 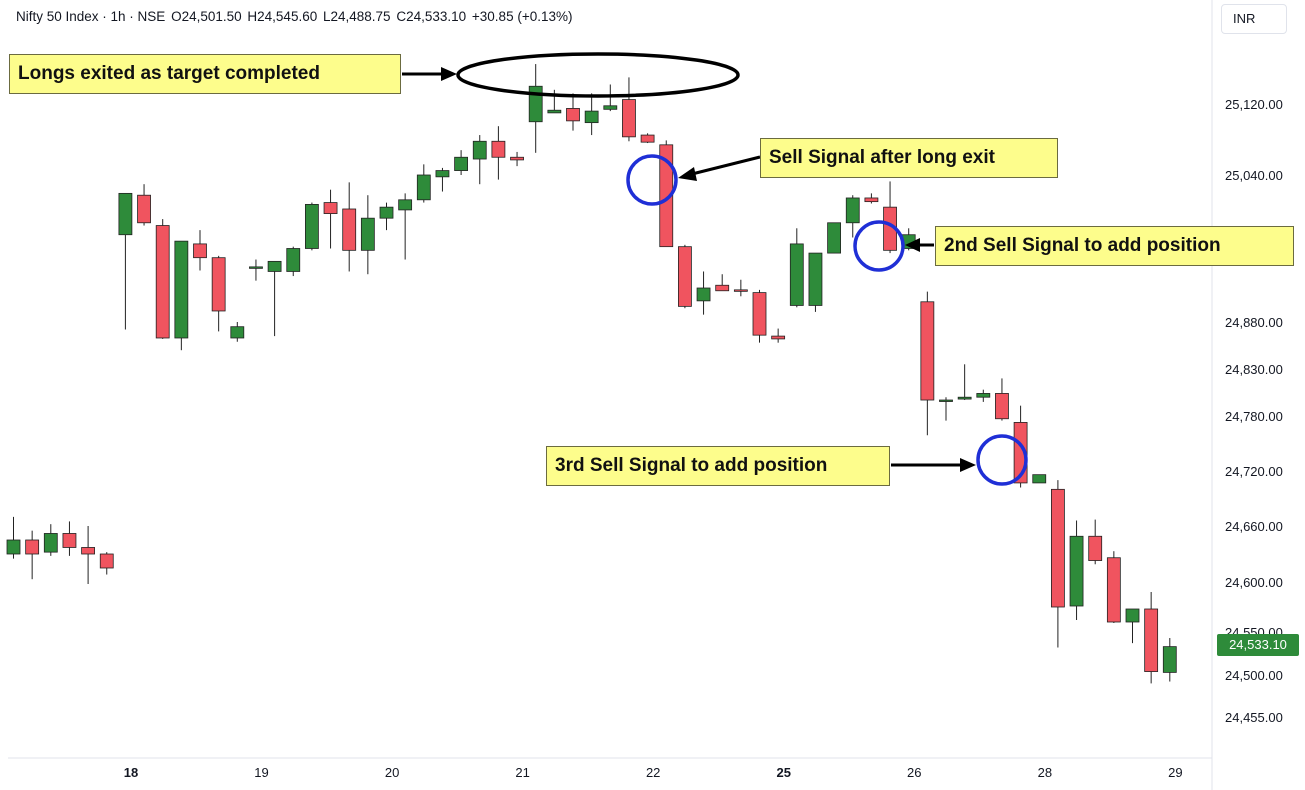 I want to click on y-tick-label: 24,780.00, so click(x=1254, y=416).